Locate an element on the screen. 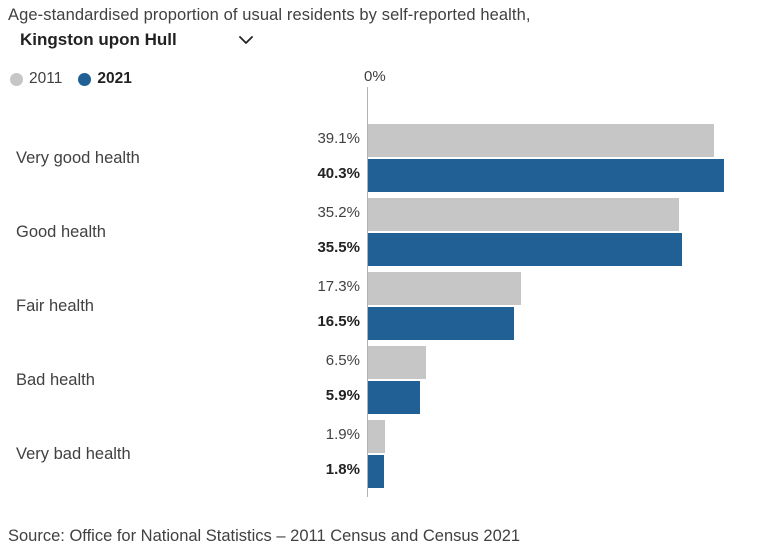 Image resolution: width=768 pixels, height=558 pixels. category-label: Fair health is located at coordinates (55, 305).